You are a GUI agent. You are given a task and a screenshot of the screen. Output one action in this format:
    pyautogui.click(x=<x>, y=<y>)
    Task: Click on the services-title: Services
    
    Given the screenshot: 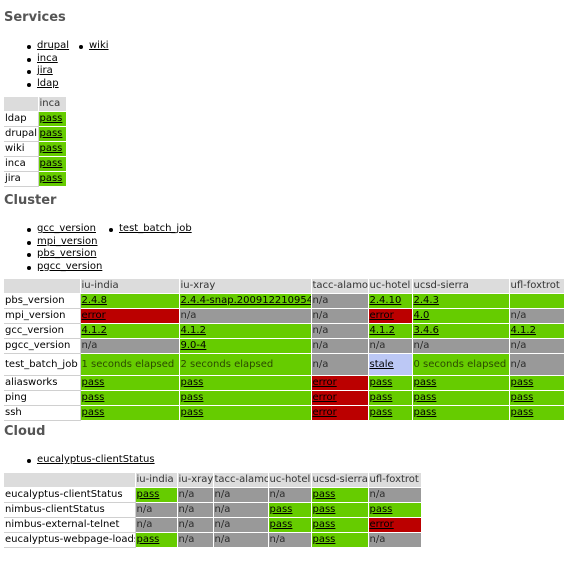 What is the action you would take?
    pyautogui.click(x=35, y=17)
    